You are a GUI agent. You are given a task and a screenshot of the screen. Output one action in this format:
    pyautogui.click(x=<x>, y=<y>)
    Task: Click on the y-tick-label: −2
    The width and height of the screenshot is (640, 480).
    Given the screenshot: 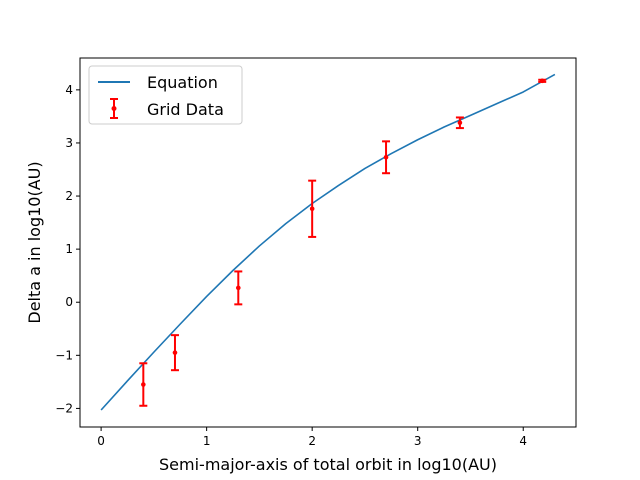 What is the action you would take?
    pyautogui.click(x=64, y=408)
    